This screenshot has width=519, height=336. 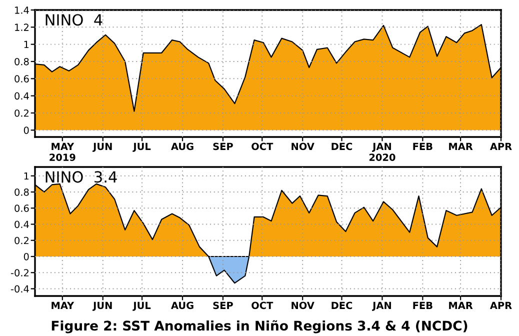 I want to click on x-tick-label: JAN, so click(x=381, y=306).